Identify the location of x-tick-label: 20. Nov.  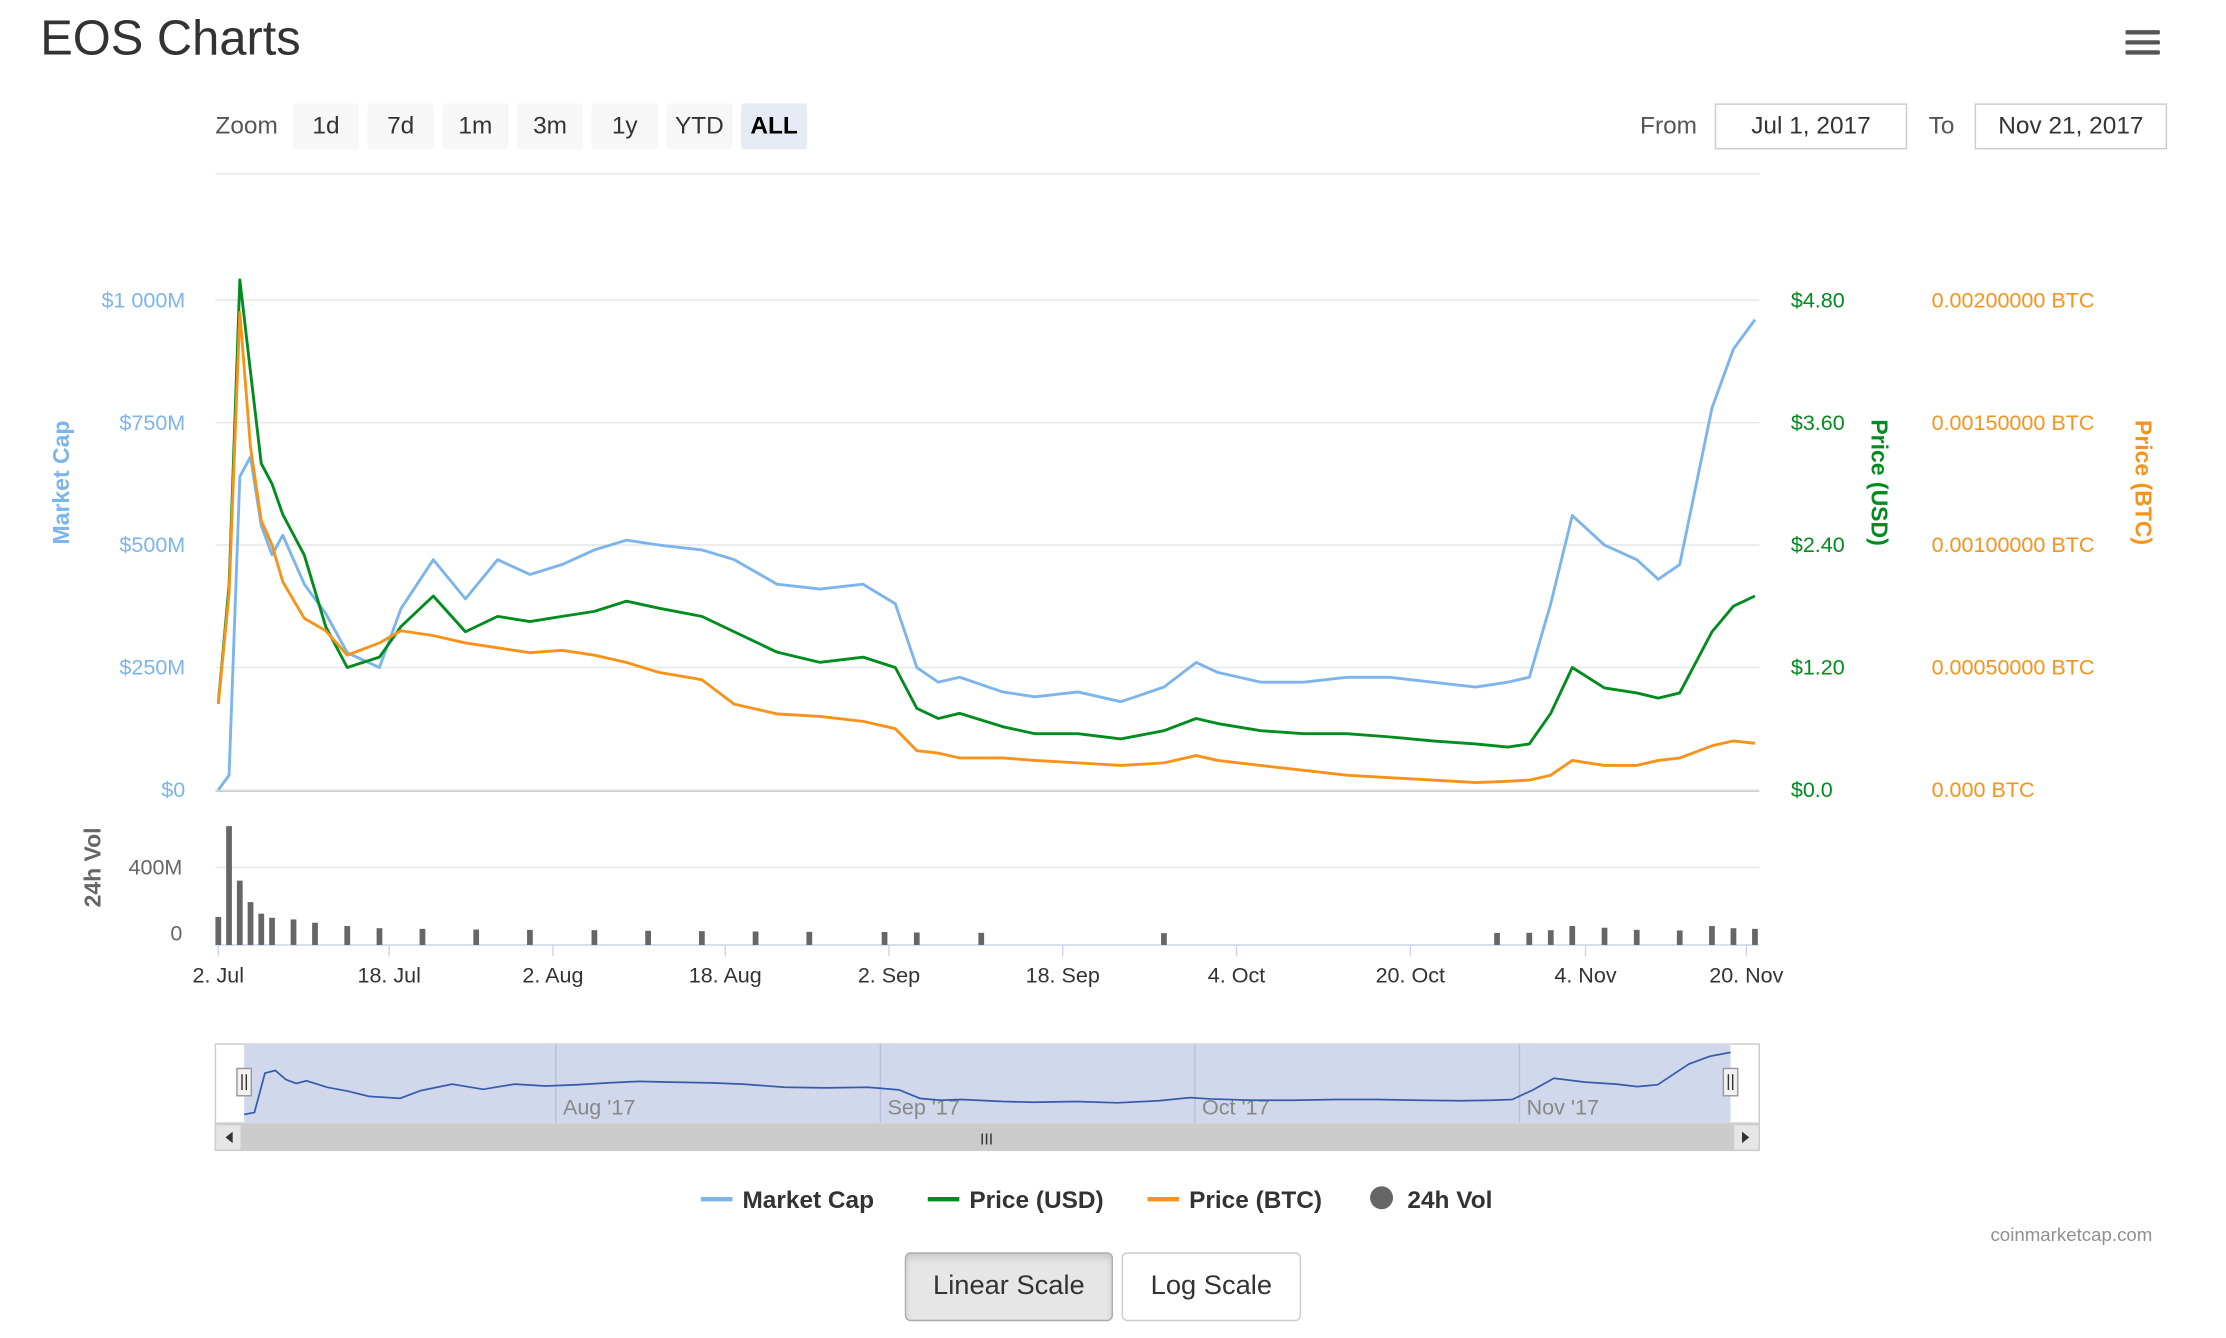
(1746, 975).